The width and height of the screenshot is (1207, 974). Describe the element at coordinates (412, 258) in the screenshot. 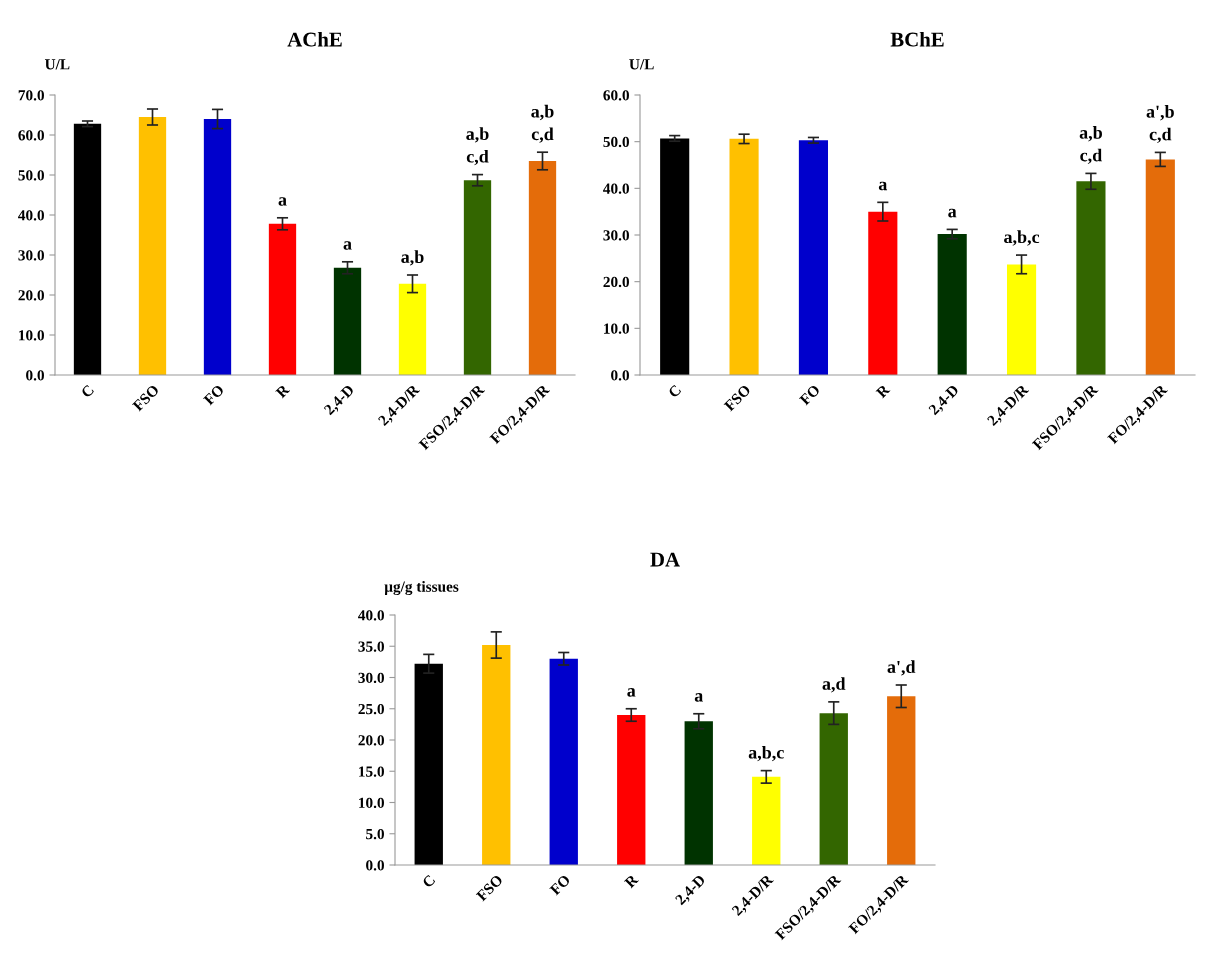

I see `annotation: a,b` at that location.